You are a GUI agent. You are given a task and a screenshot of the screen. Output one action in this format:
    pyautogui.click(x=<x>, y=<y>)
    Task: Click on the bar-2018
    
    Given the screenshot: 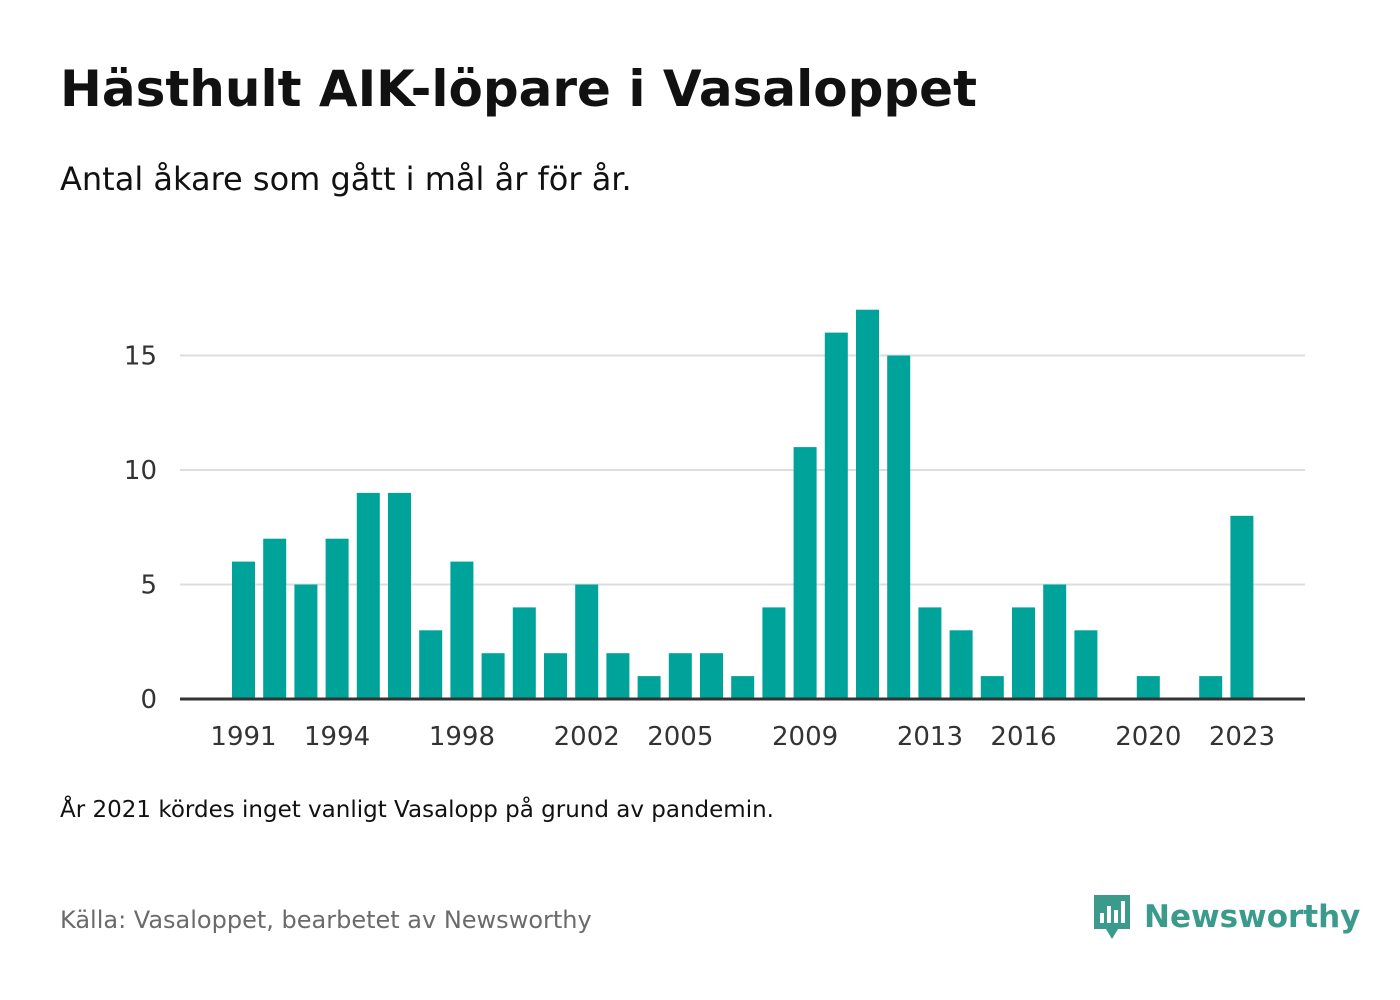 What is the action you would take?
    pyautogui.click(x=1086, y=664)
    